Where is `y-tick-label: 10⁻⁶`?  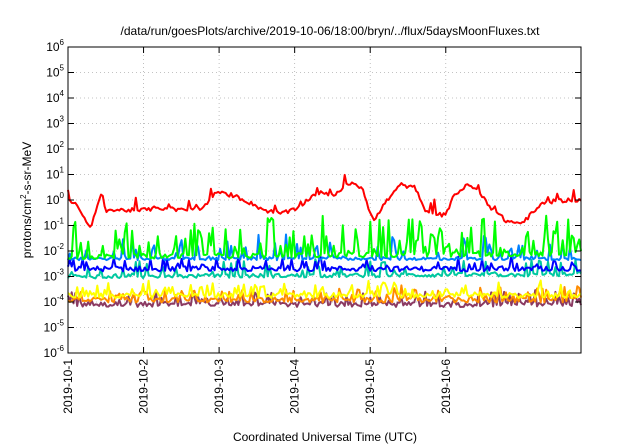 y-tick-label: 10⁻⁶ is located at coordinates (54, 352).